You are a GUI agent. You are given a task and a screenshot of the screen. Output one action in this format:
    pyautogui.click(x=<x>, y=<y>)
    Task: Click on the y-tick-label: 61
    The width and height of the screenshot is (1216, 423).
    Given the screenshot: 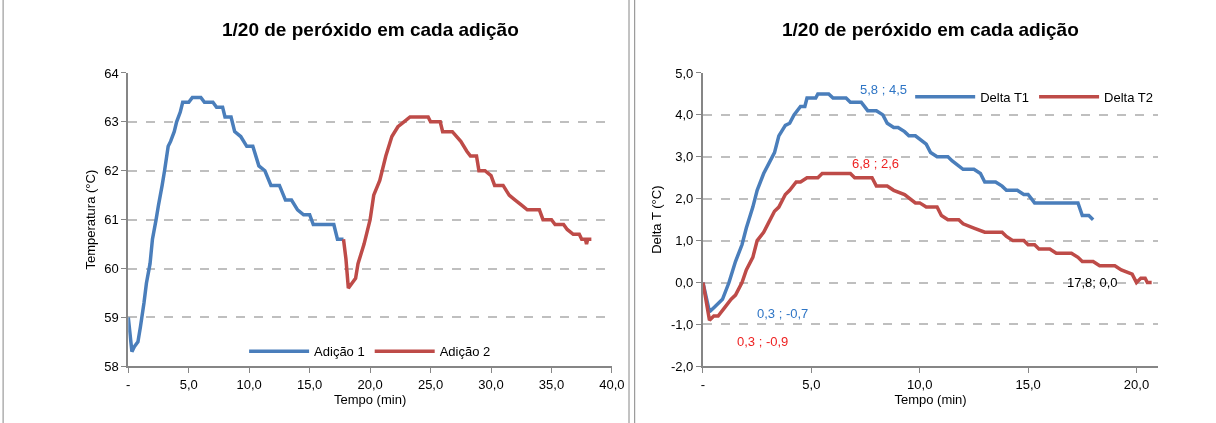 What is the action you would take?
    pyautogui.click(x=111, y=220)
    